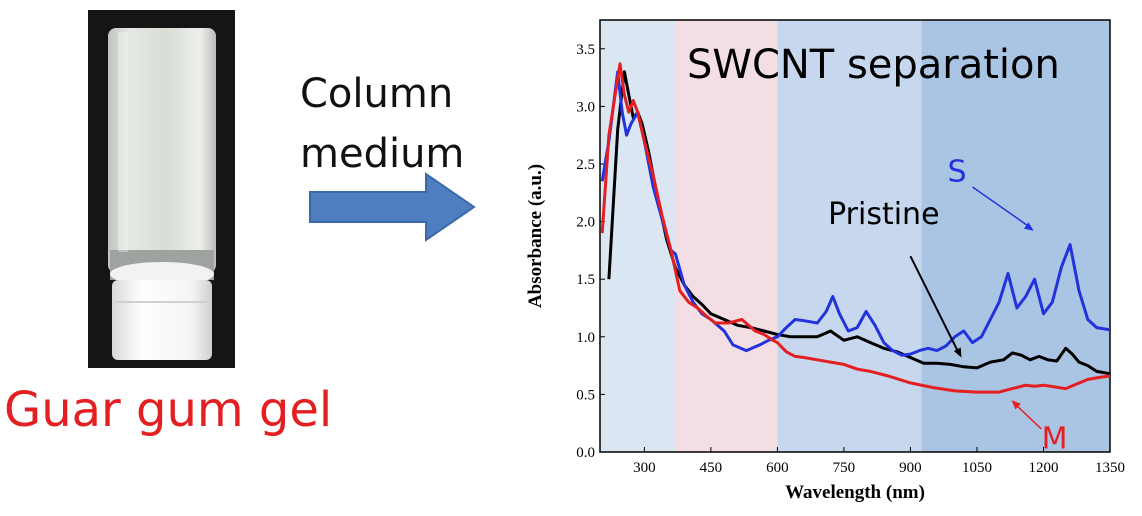  What do you see at coordinates (935, 305) in the screenshot?
I see `annotation-pristine-pointer` at bounding box center [935, 305].